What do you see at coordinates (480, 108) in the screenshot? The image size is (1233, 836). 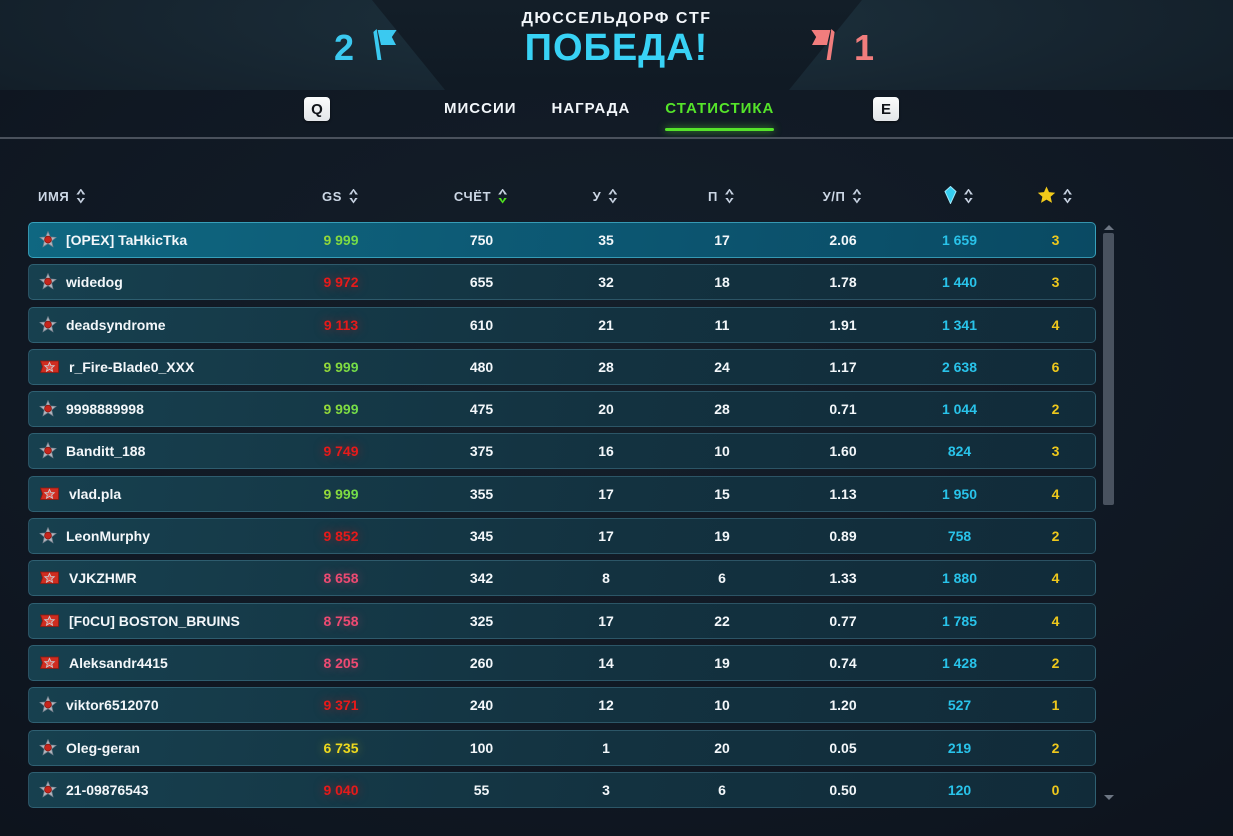 I see `tab-missions: МИССИИ` at bounding box center [480, 108].